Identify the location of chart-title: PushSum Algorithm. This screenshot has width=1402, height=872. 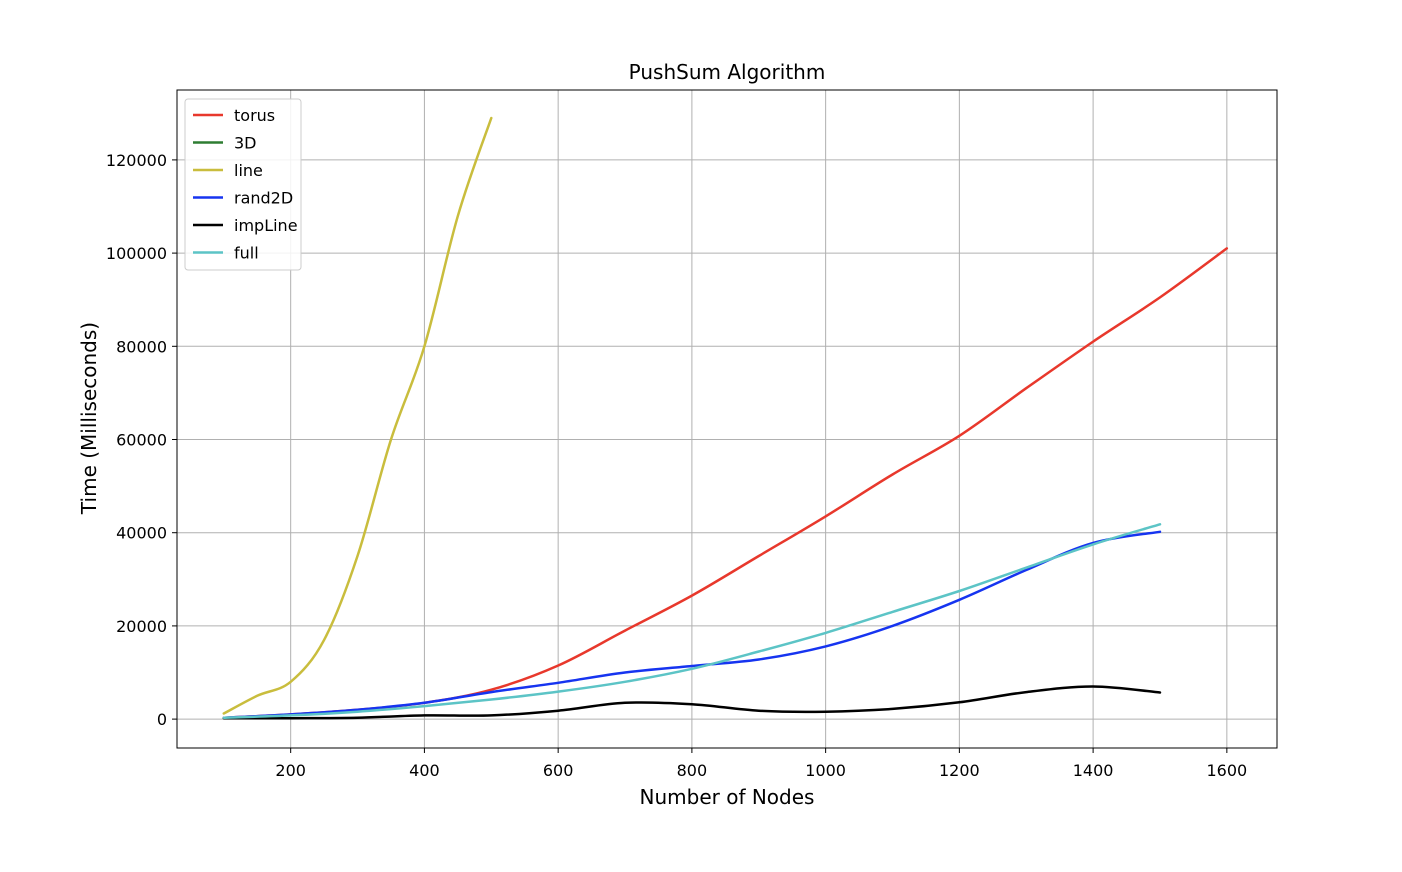
(727, 72).